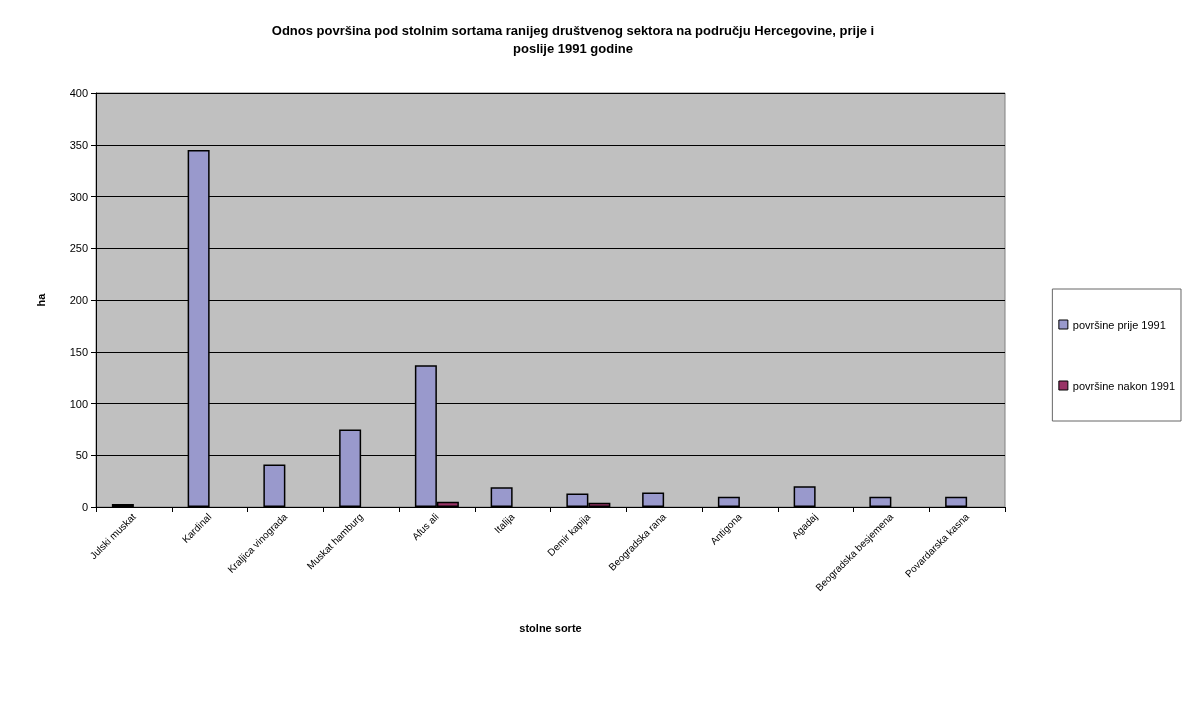 This screenshot has width=1193, height=710. I want to click on y-tick-label: 50, so click(81, 455).